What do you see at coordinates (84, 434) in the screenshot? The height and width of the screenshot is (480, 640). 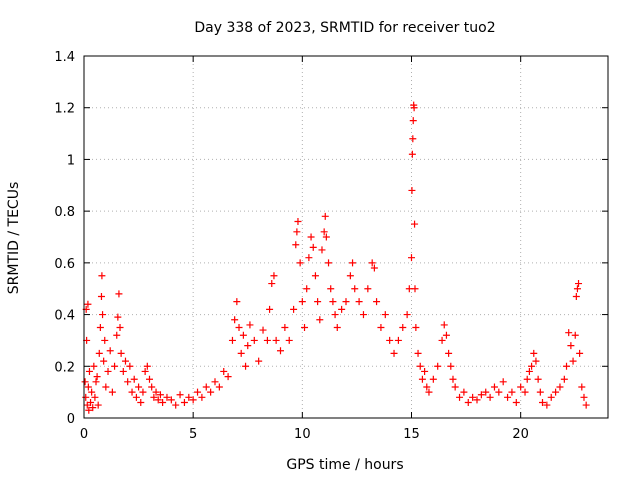 I see `x-tick-label: 0` at bounding box center [84, 434].